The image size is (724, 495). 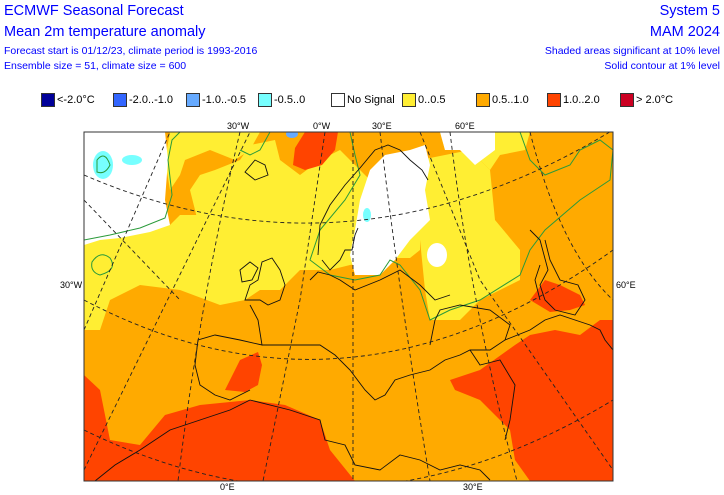 I want to click on legend-item: <-2.0°C, so click(x=68, y=100).